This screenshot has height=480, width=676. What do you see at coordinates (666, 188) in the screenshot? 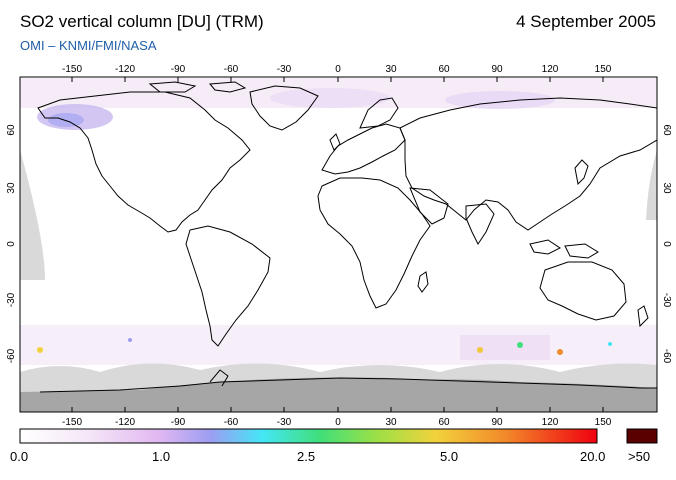
I see `lat-label-right: 30` at bounding box center [666, 188].